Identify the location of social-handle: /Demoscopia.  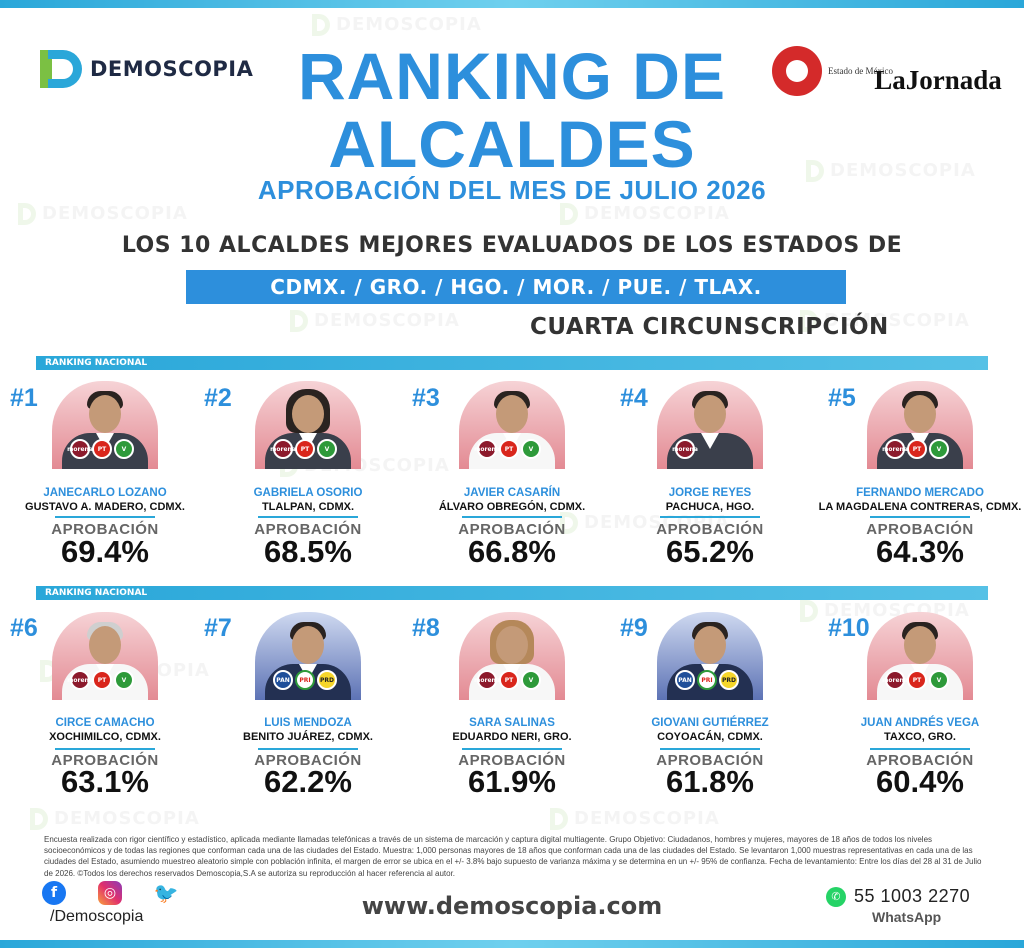
(97, 916).